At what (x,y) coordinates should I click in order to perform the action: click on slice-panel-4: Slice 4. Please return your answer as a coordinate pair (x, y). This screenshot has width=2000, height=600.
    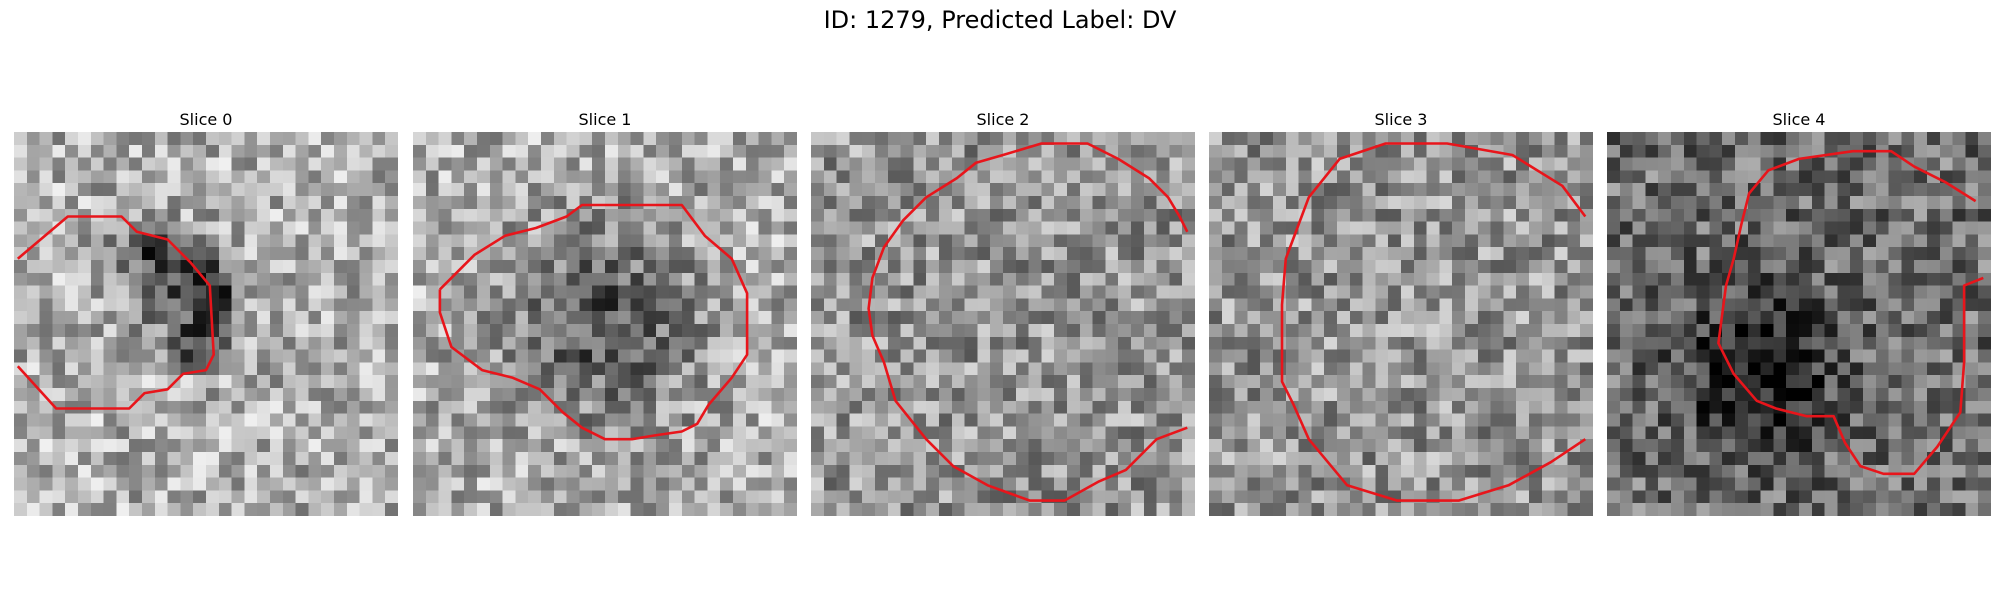
    Looking at the image, I should click on (1799, 312).